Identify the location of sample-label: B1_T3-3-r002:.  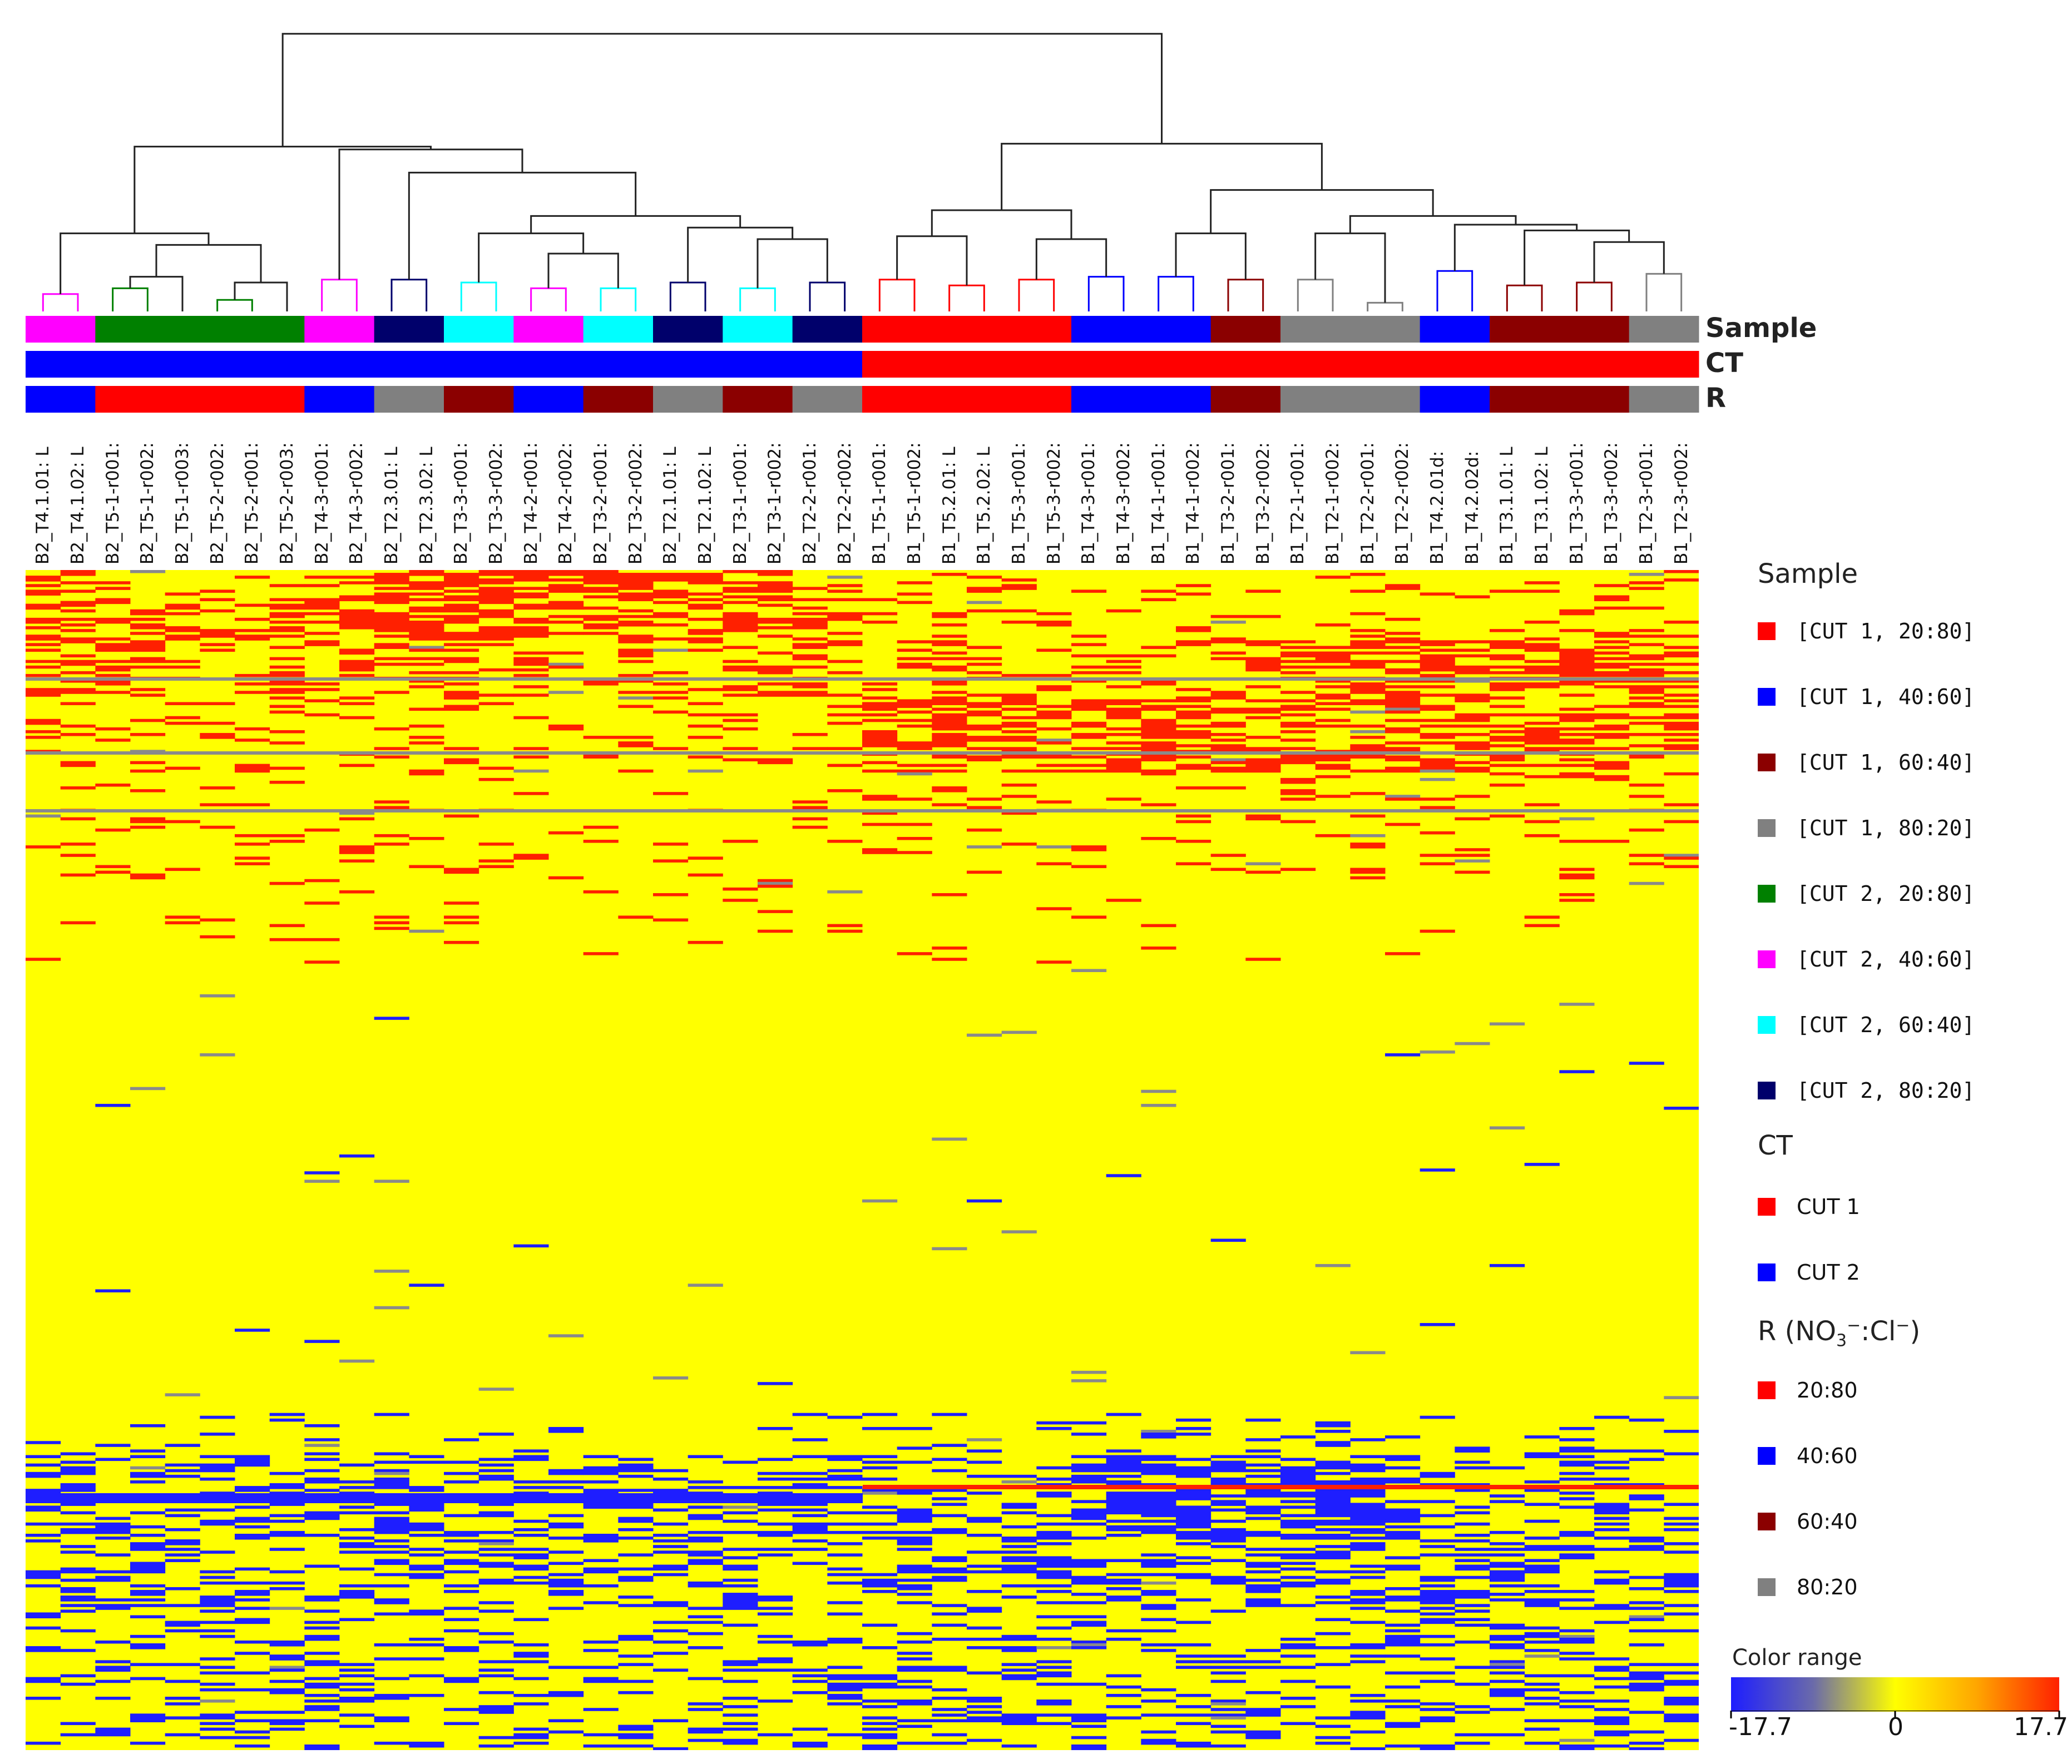
(1612, 503).